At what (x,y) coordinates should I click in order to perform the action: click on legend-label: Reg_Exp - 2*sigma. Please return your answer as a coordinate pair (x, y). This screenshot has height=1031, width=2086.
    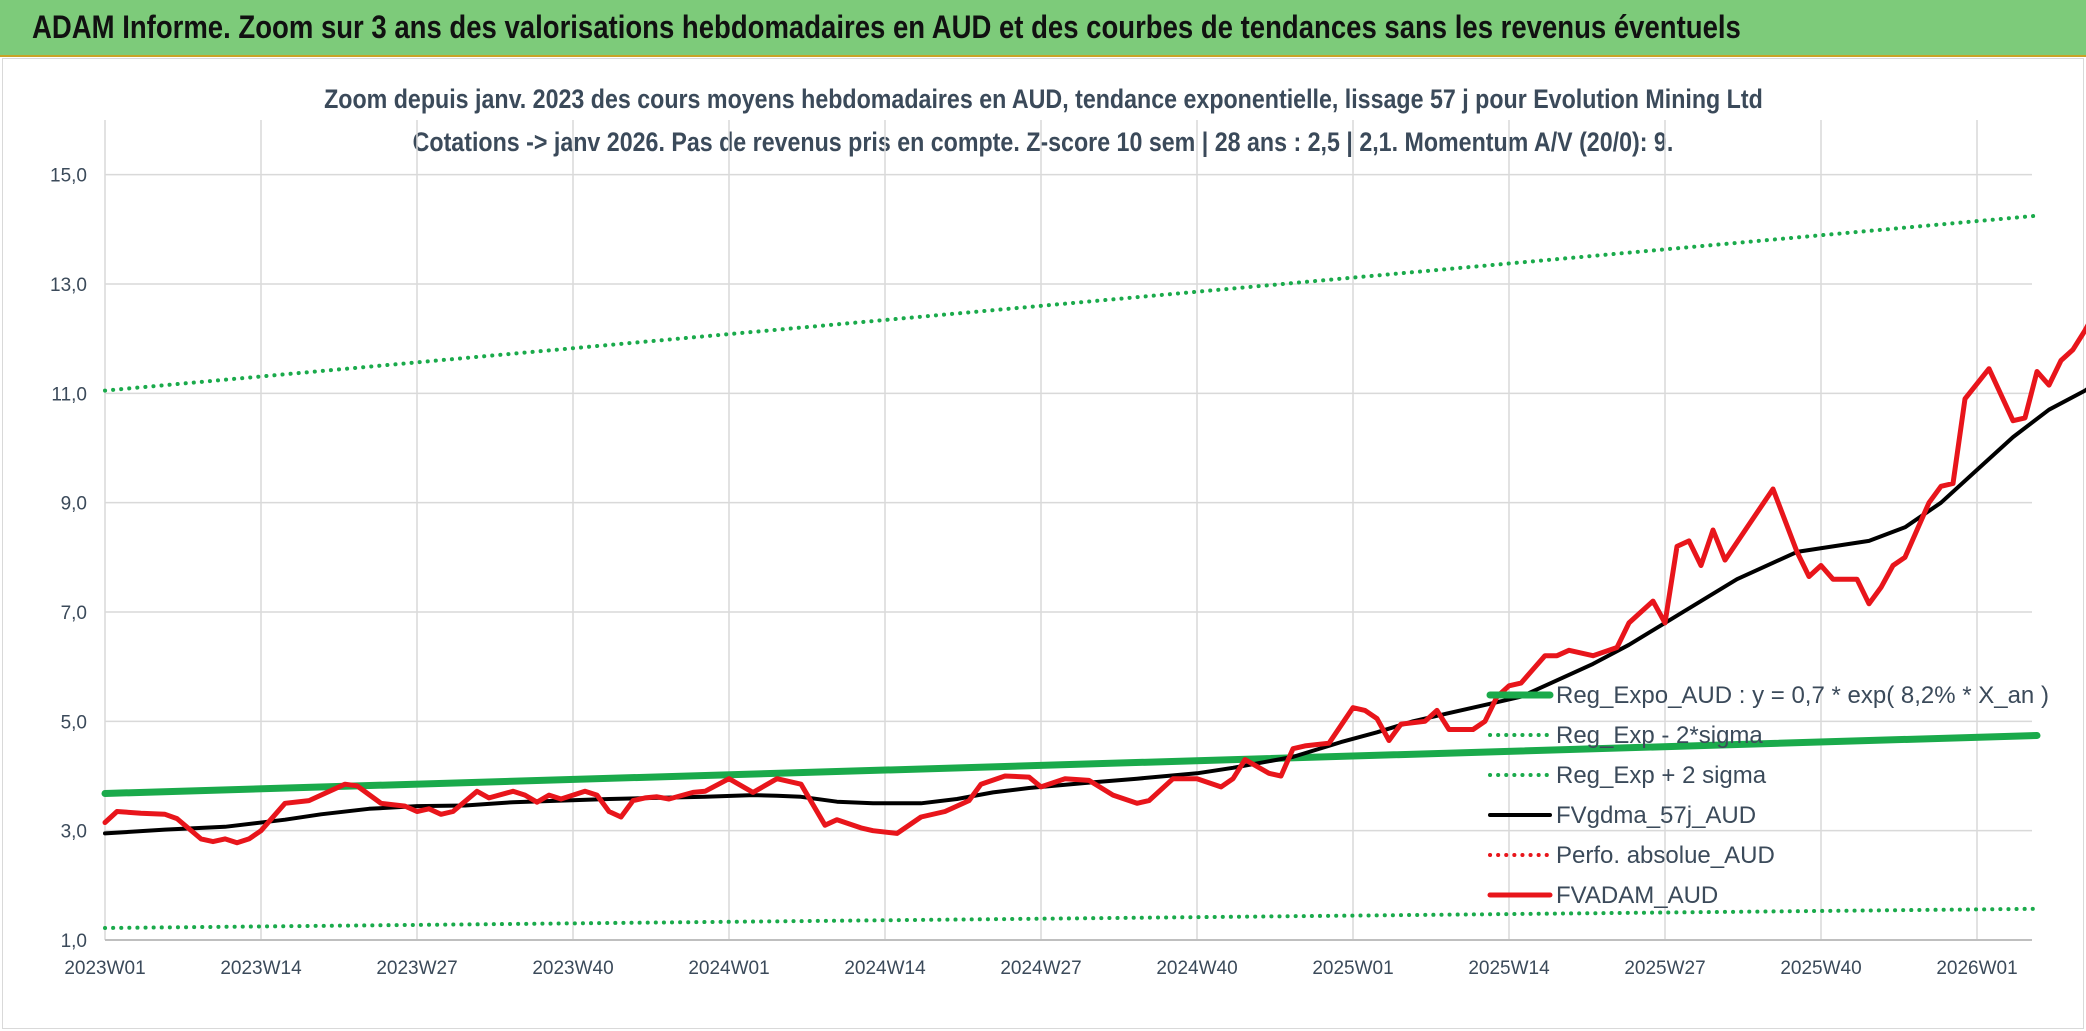
    Looking at the image, I should click on (1659, 735).